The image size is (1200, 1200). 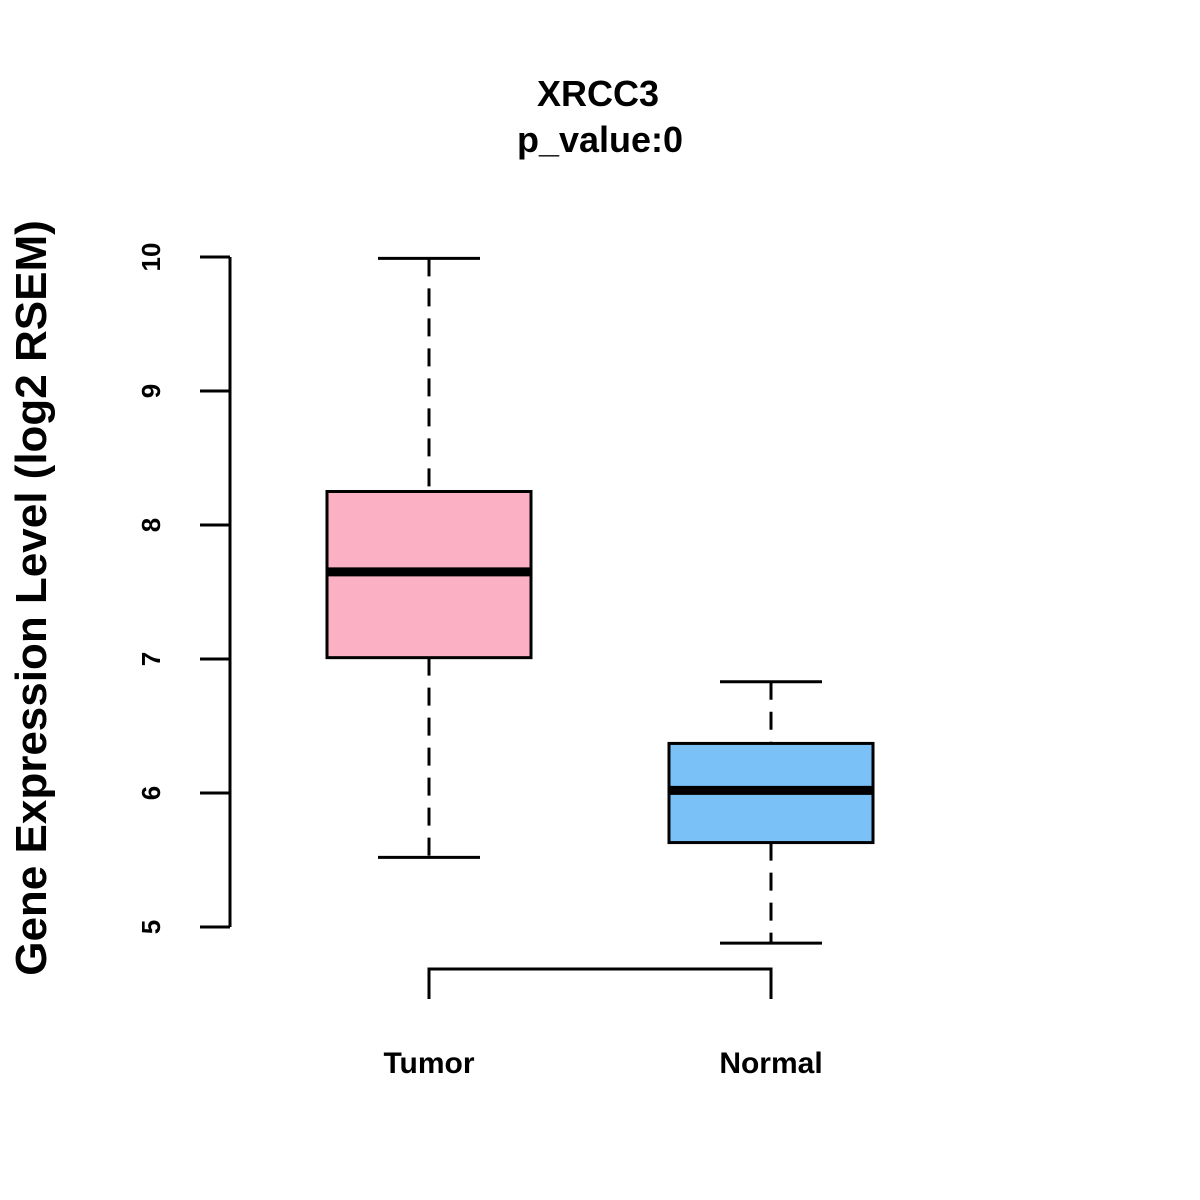 I want to click on y-tick-label: 10, so click(x=151, y=257).